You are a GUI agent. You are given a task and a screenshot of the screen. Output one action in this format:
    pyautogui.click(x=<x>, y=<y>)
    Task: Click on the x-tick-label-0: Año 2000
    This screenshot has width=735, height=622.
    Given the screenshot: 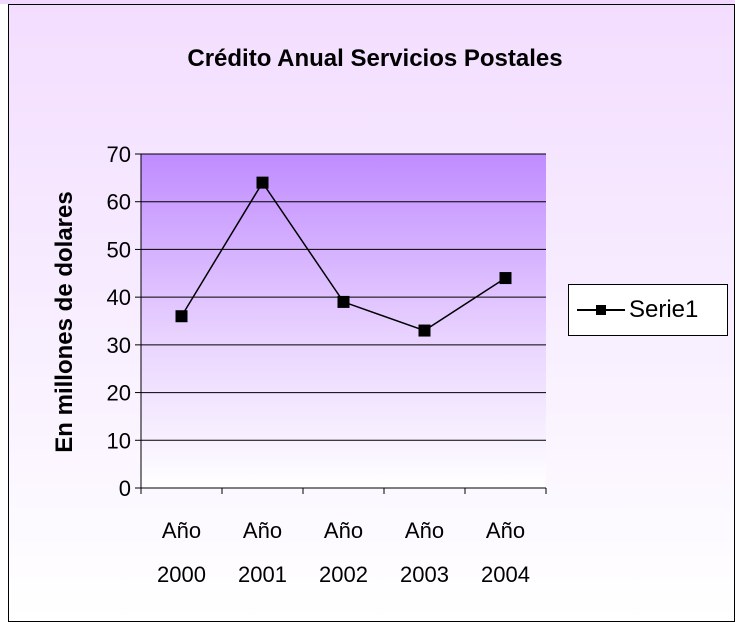 What is the action you would take?
    pyautogui.click(x=181, y=552)
    